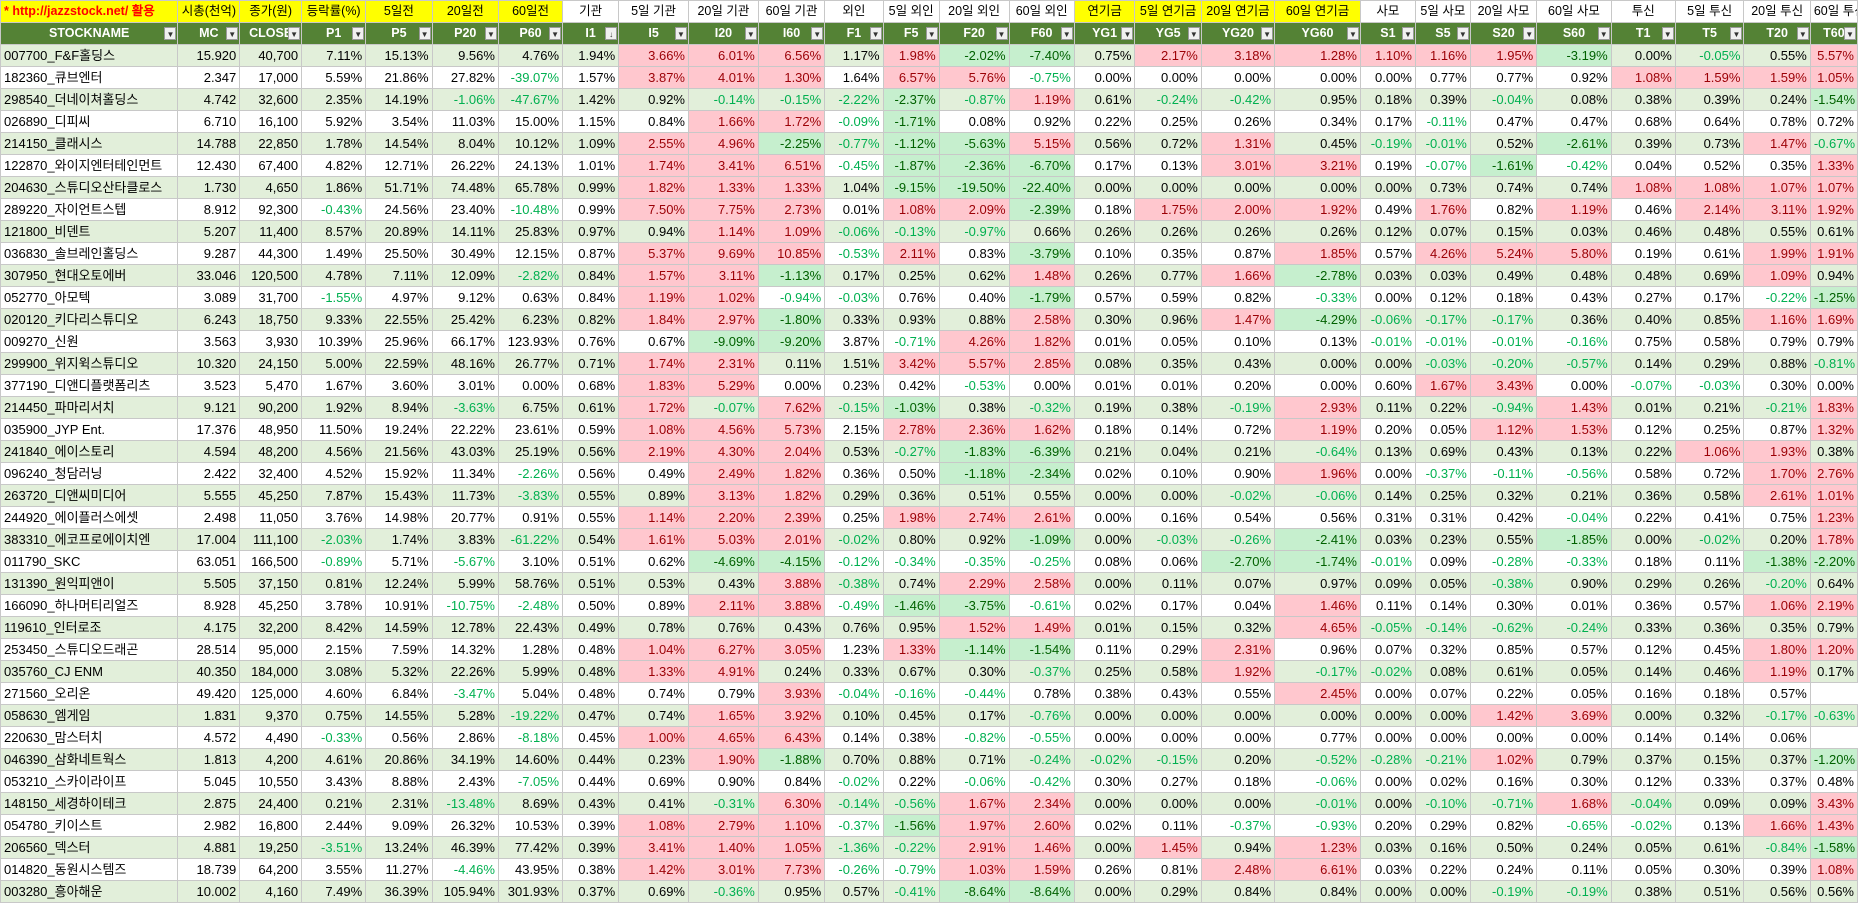  Describe the element at coordinates (723, 77) in the screenshot. I see `data-cell: 4.01%` at that location.